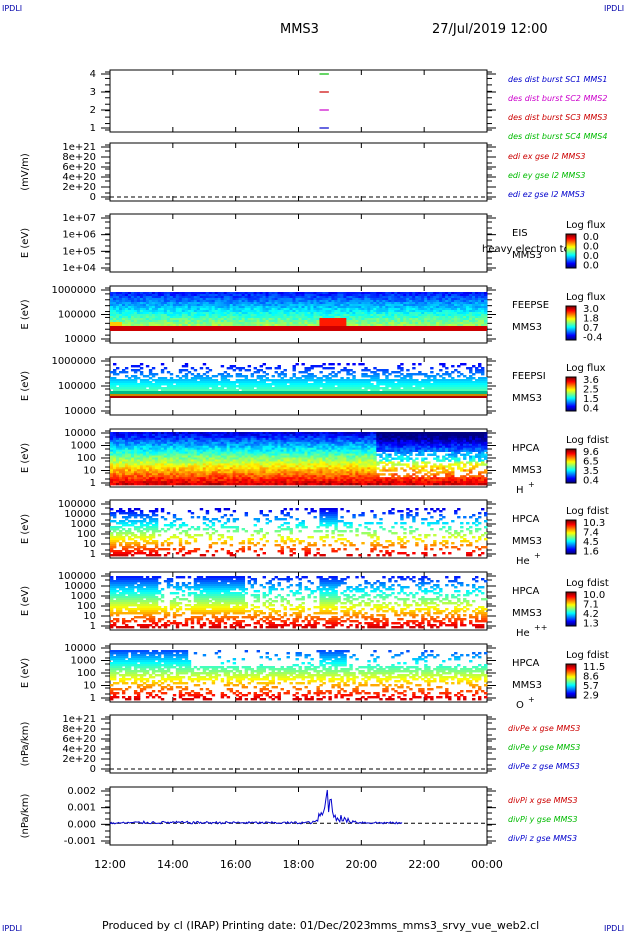 The image size is (630, 934). I want to click on panel-7-colorbar-tick: 10.3, so click(594, 523).